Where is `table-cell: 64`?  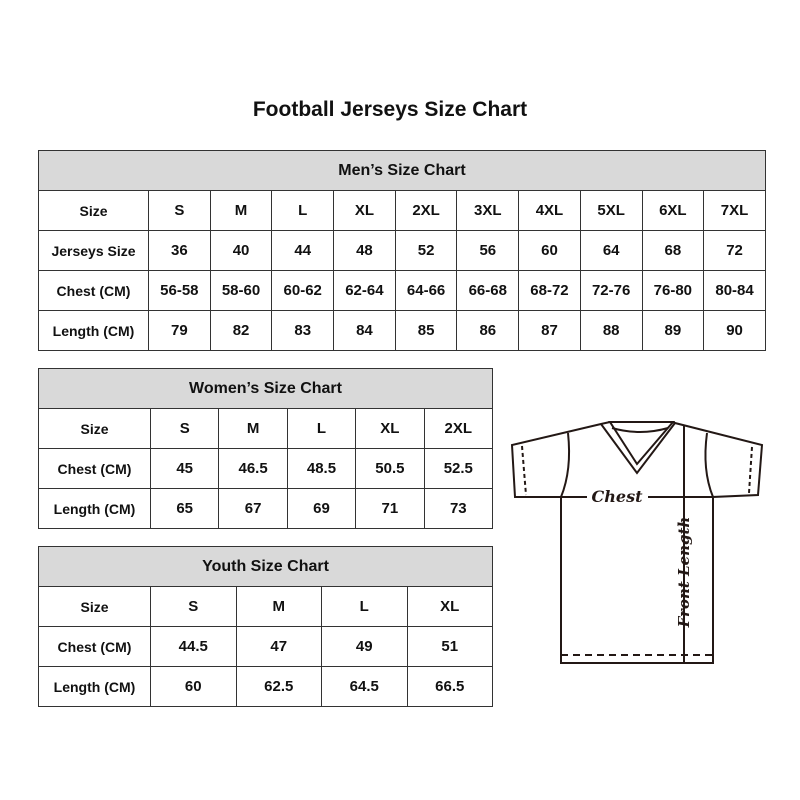 table-cell: 64 is located at coordinates (611, 250).